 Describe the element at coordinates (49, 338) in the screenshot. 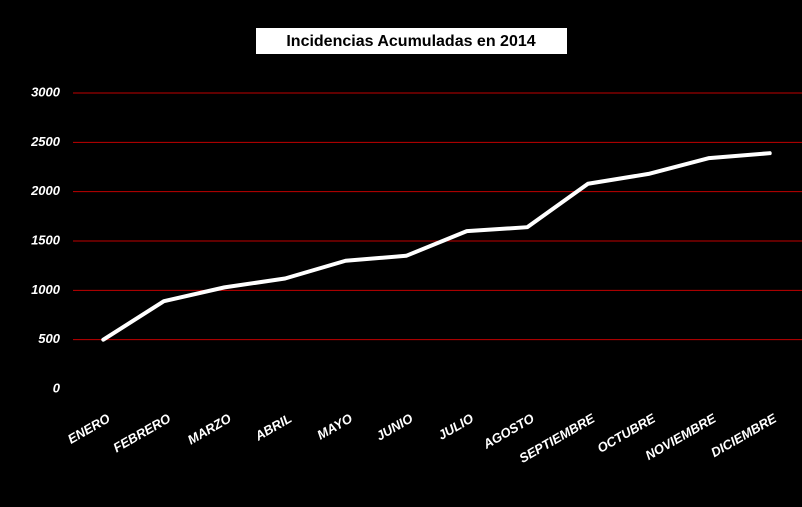

I see `y-tick-label: 500` at that location.